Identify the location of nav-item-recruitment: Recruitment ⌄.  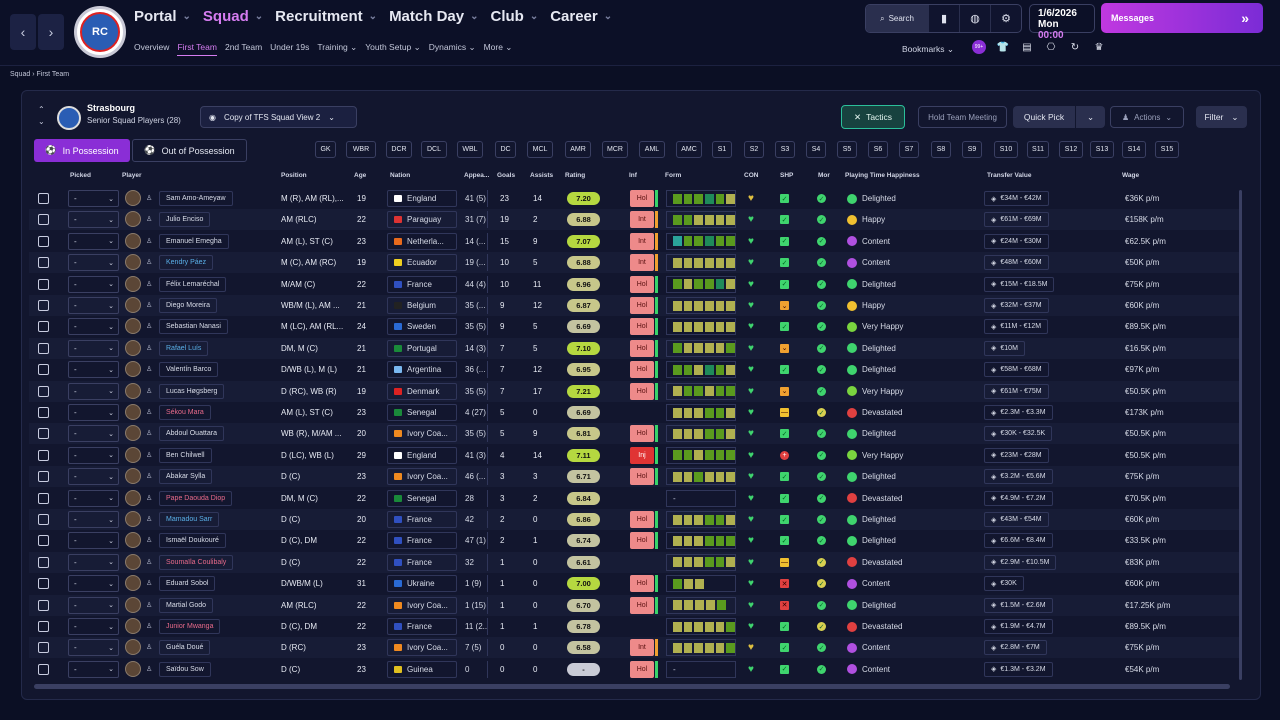
(326, 16).